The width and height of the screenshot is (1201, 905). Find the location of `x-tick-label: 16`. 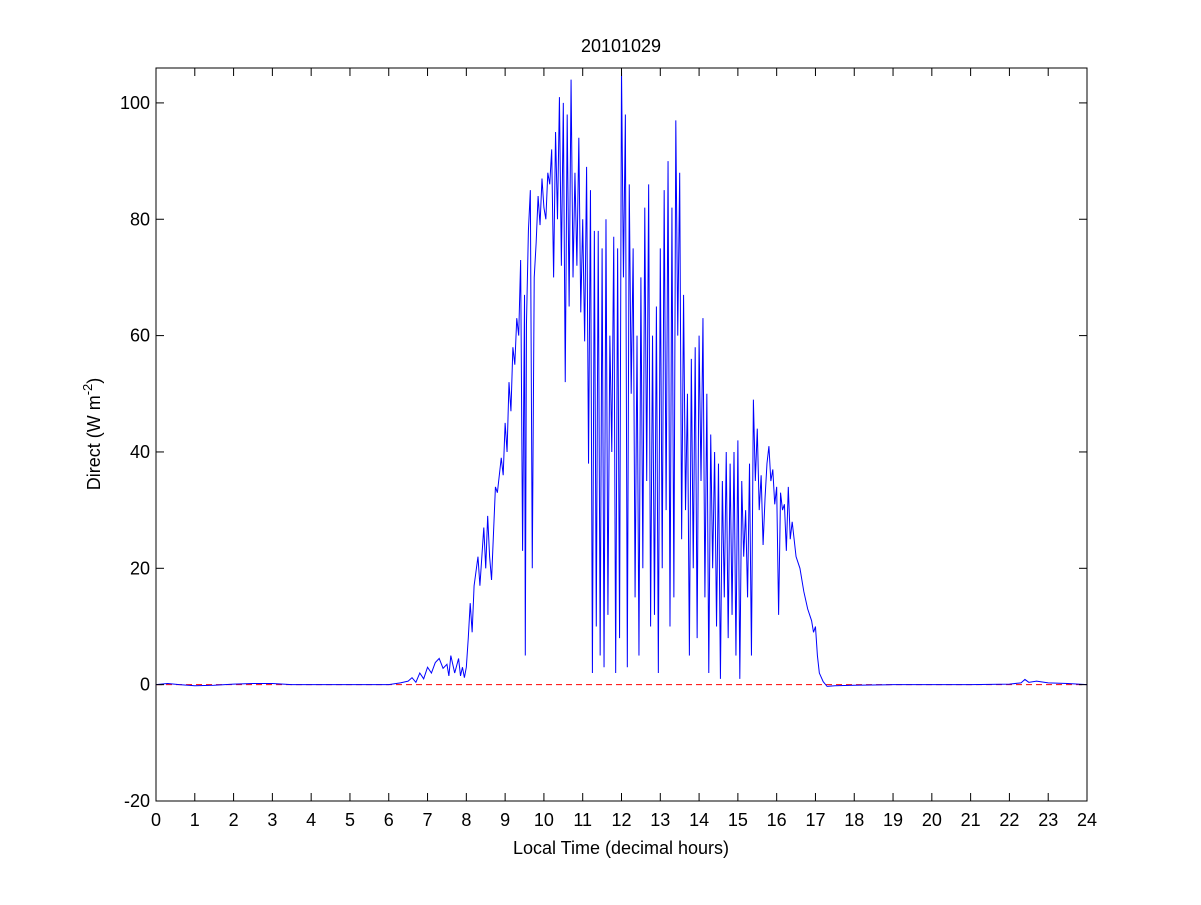

x-tick-label: 16 is located at coordinates (777, 820).